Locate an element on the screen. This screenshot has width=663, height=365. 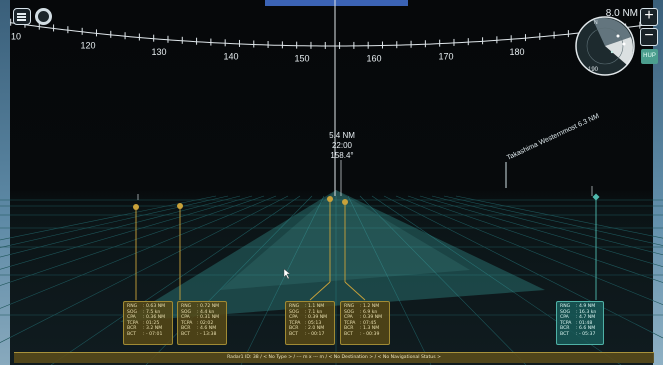
cursor-bearing: 158.4° is located at coordinates (341, 155).